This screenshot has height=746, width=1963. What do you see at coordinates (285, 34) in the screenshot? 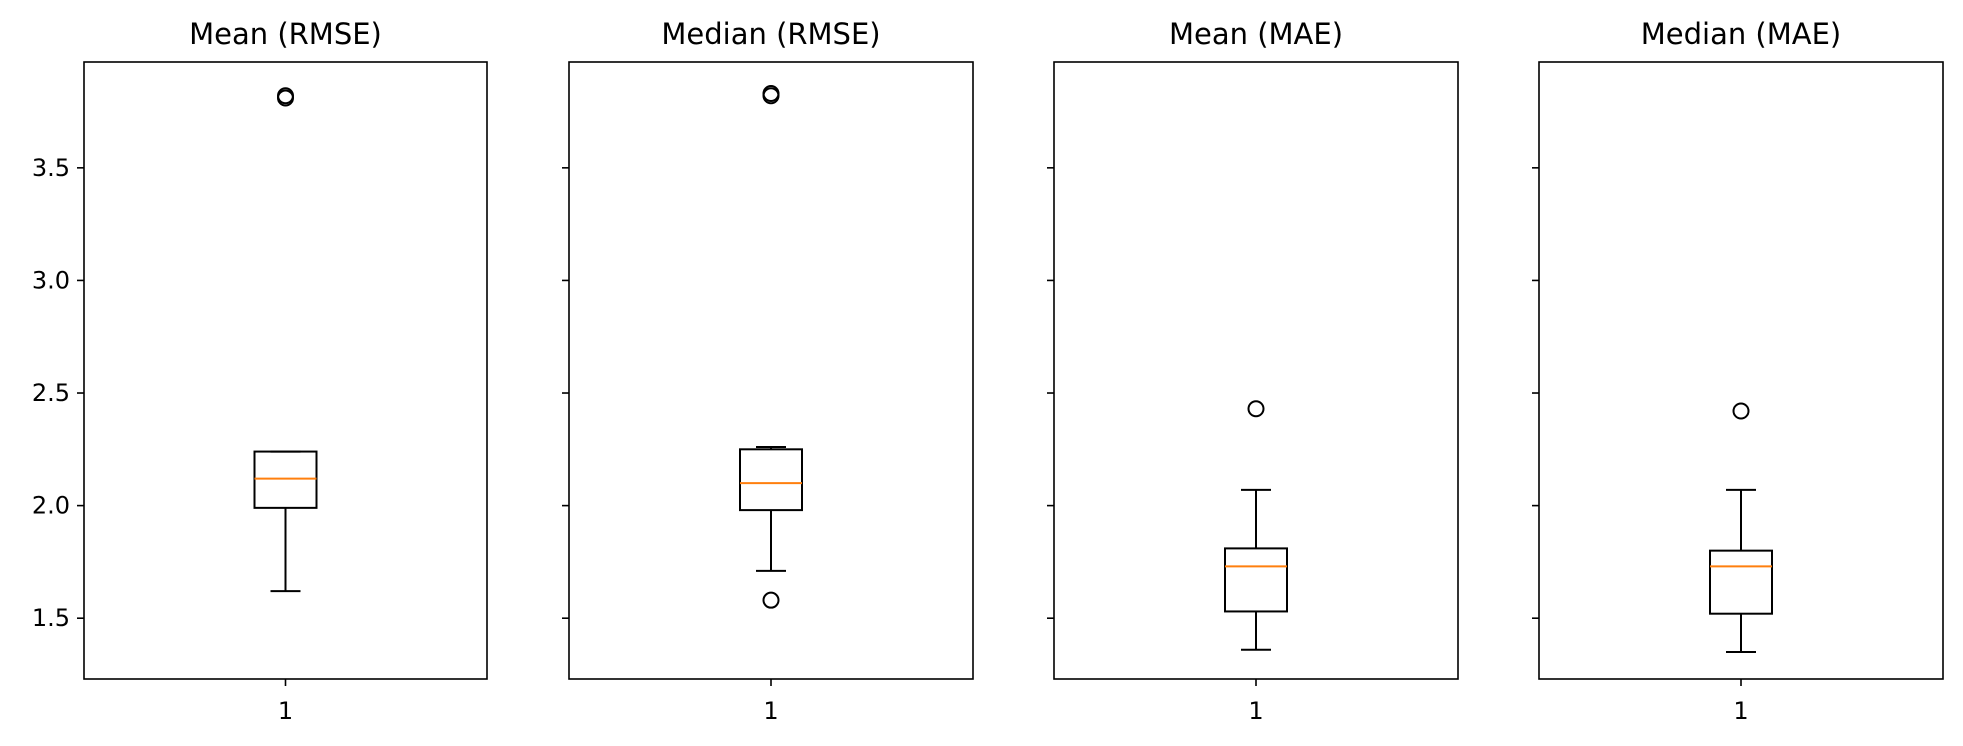
I see `subplot-title: Mean (RMSE)` at bounding box center [285, 34].